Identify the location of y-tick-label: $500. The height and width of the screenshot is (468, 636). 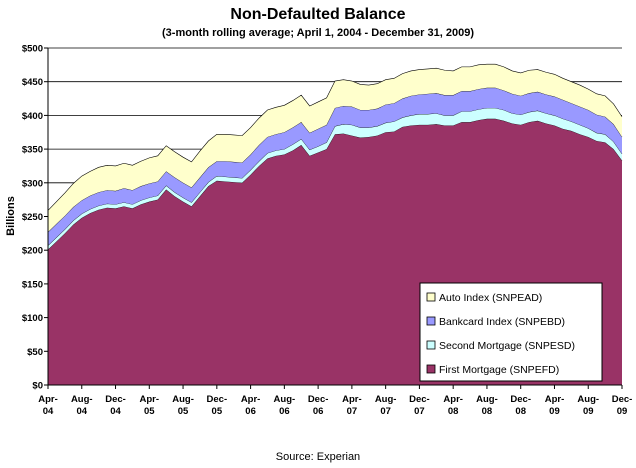
(32, 49).